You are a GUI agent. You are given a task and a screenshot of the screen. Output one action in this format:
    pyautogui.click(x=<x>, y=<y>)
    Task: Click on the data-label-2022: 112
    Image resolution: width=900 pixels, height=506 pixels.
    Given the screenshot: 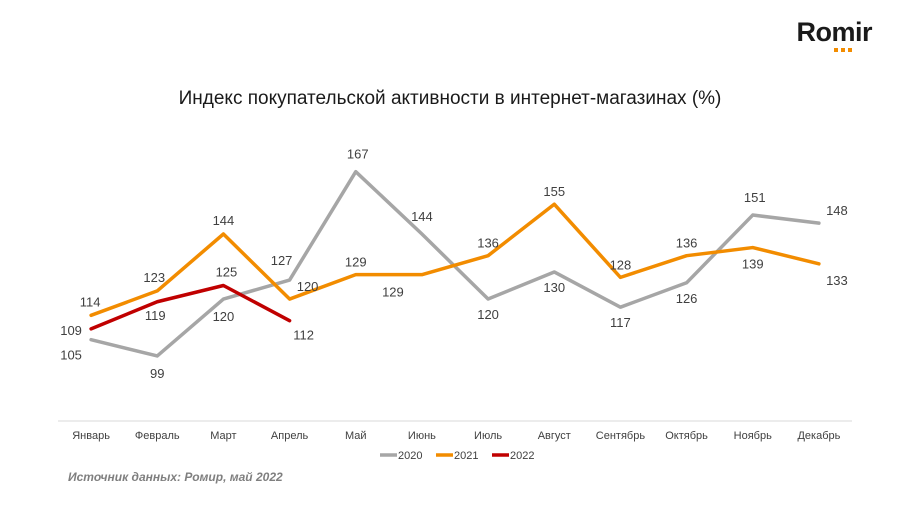 What is the action you would take?
    pyautogui.click(x=303, y=335)
    